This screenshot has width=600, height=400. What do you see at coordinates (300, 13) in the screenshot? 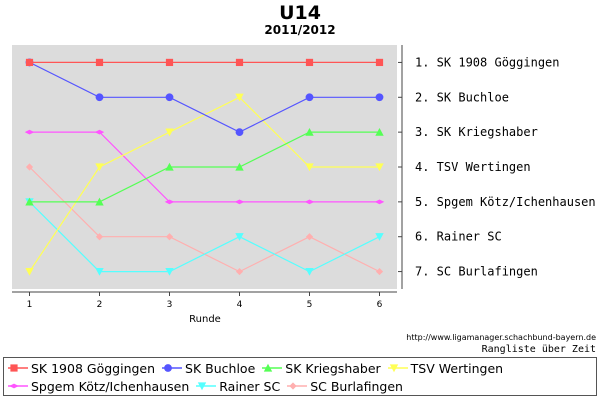
I see `chart-title: U14` at bounding box center [300, 13].